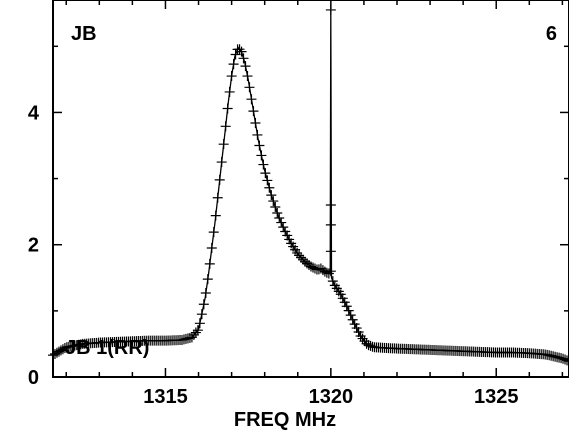 This screenshot has height=431, width=569. Describe the element at coordinates (496, 397) in the screenshot. I see `x-tick-label: 1325` at that location.